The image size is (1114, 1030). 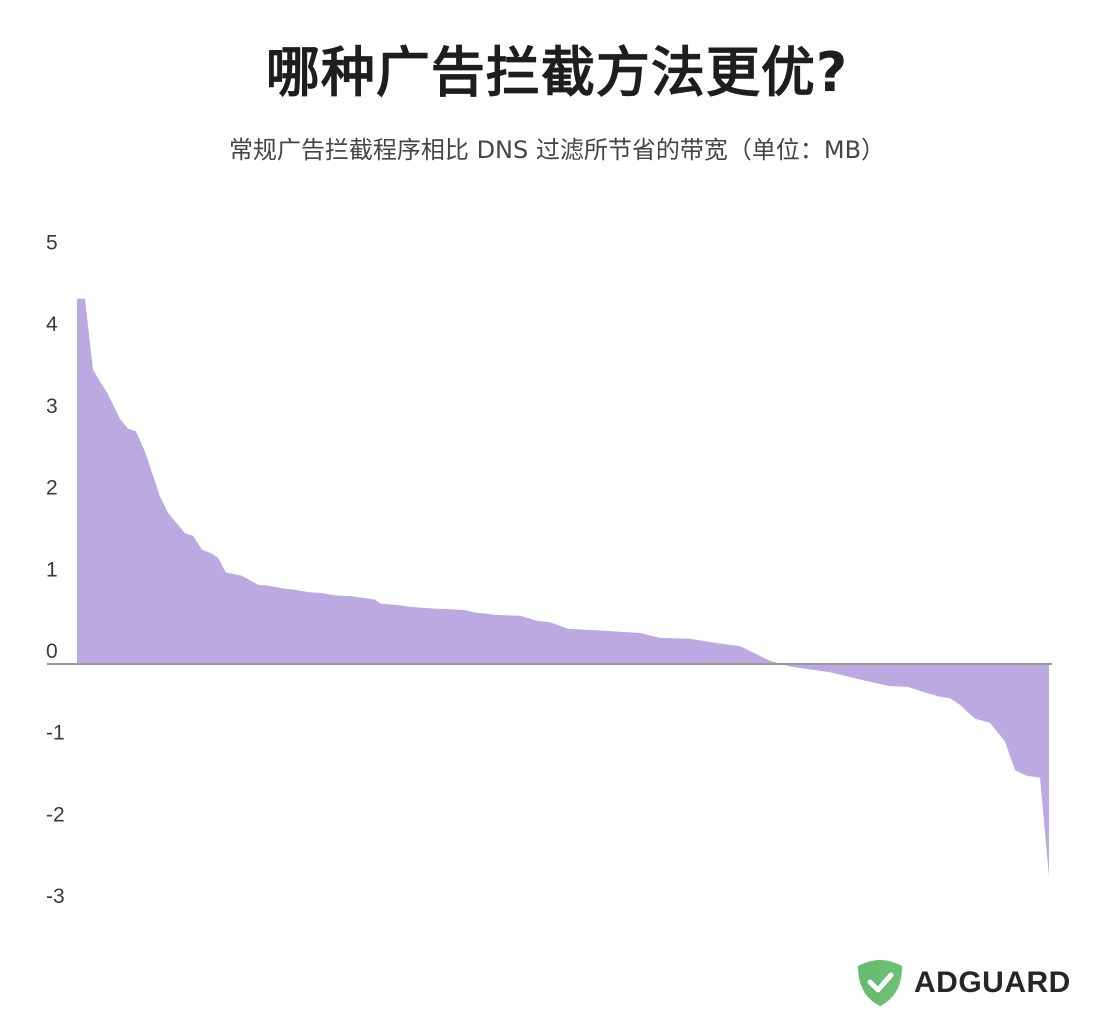 What do you see at coordinates (55, 733) in the screenshot?
I see `y-tick-label: -1` at bounding box center [55, 733].